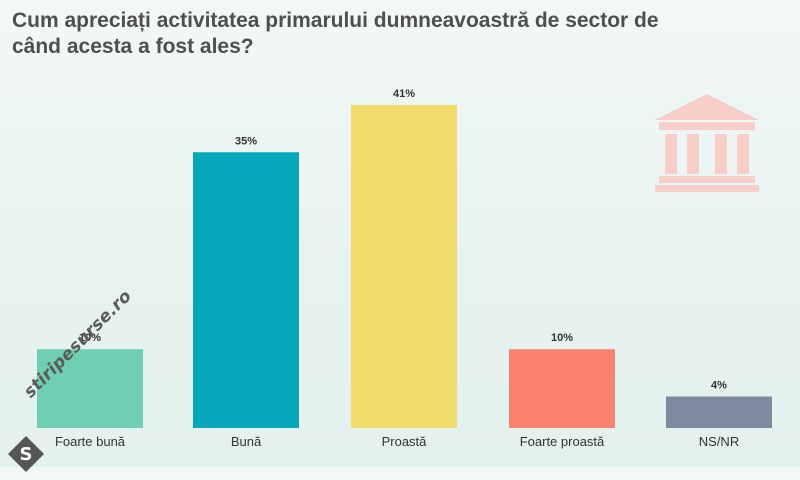 The width and height of the screenshot is (800, 480). I want to click on value-label-2: 41%, so click(404, 94).